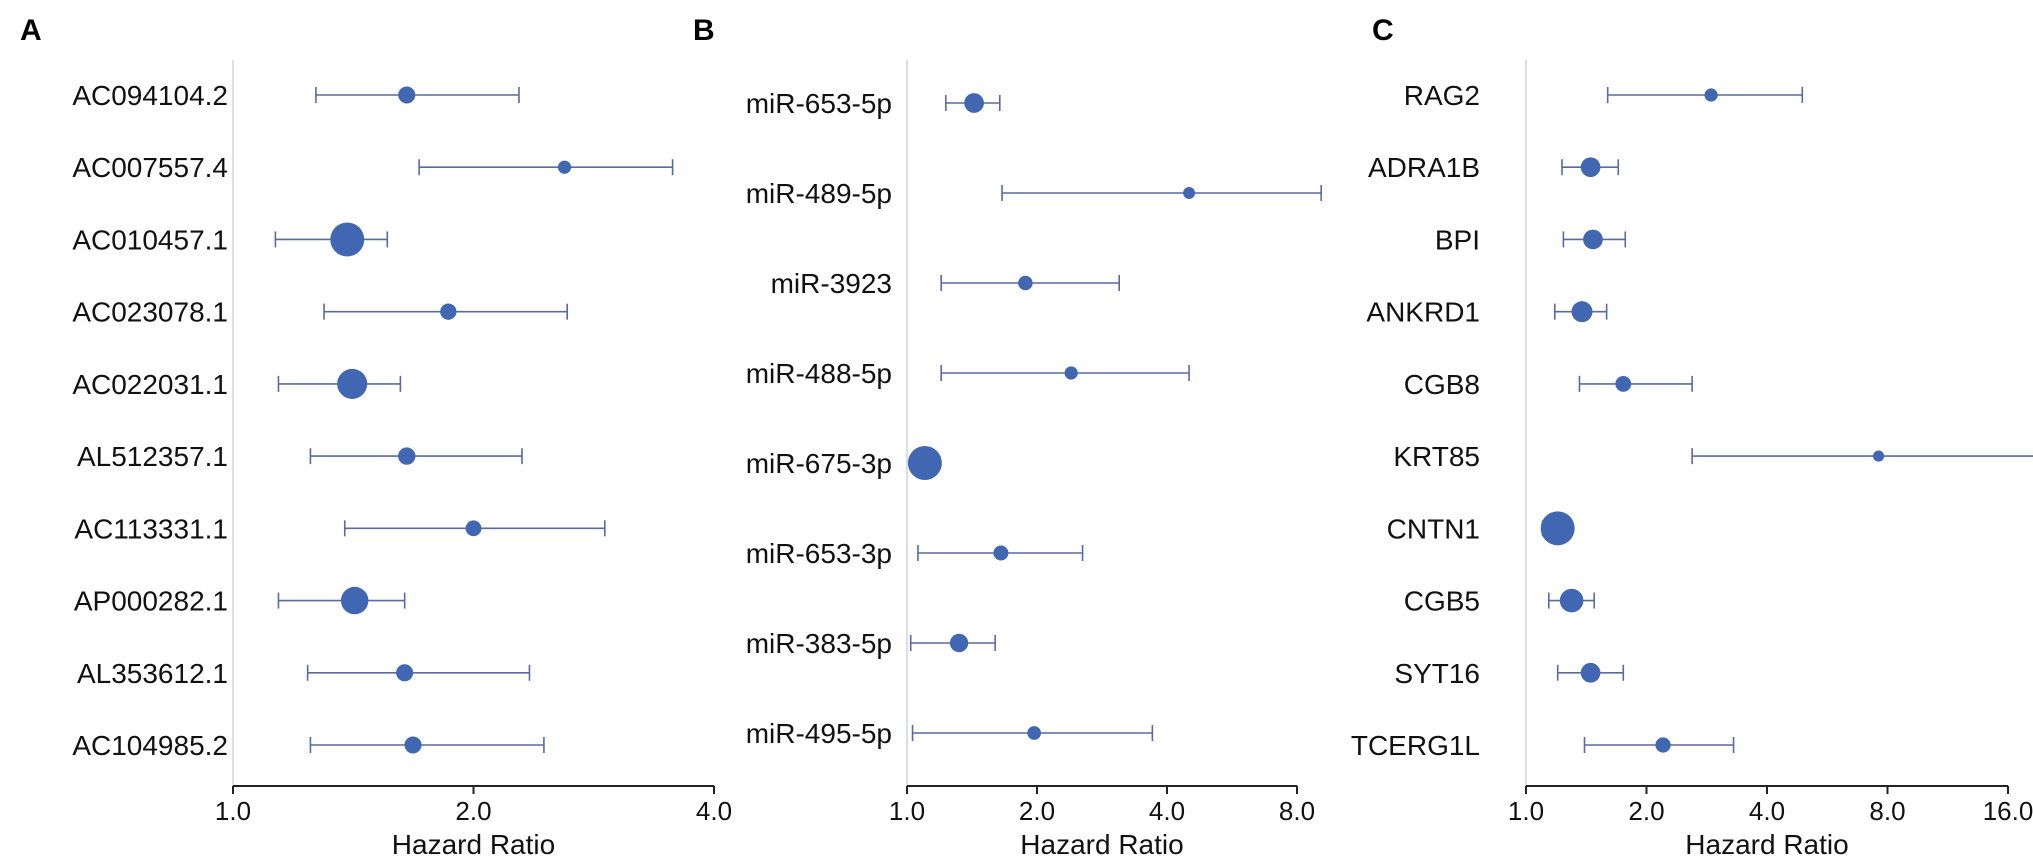 This screenshot has width=2033, height=867. Describe the element at coordinates (1499, 601) in the screenshot. I see `forest-row: CGB5` at that location.